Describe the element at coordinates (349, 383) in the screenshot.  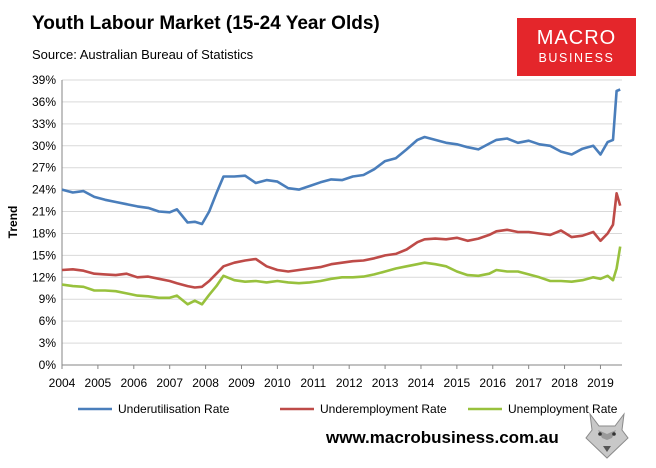
I see `x-tick-label: 2012` at that location.